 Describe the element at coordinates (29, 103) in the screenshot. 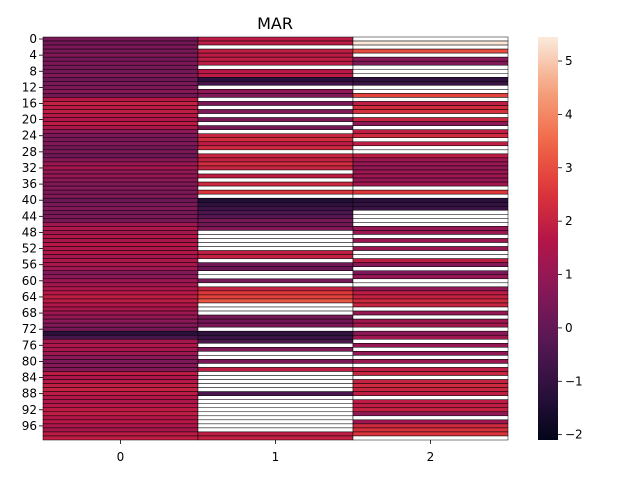

I see `y-tick-label: 16` at that location.